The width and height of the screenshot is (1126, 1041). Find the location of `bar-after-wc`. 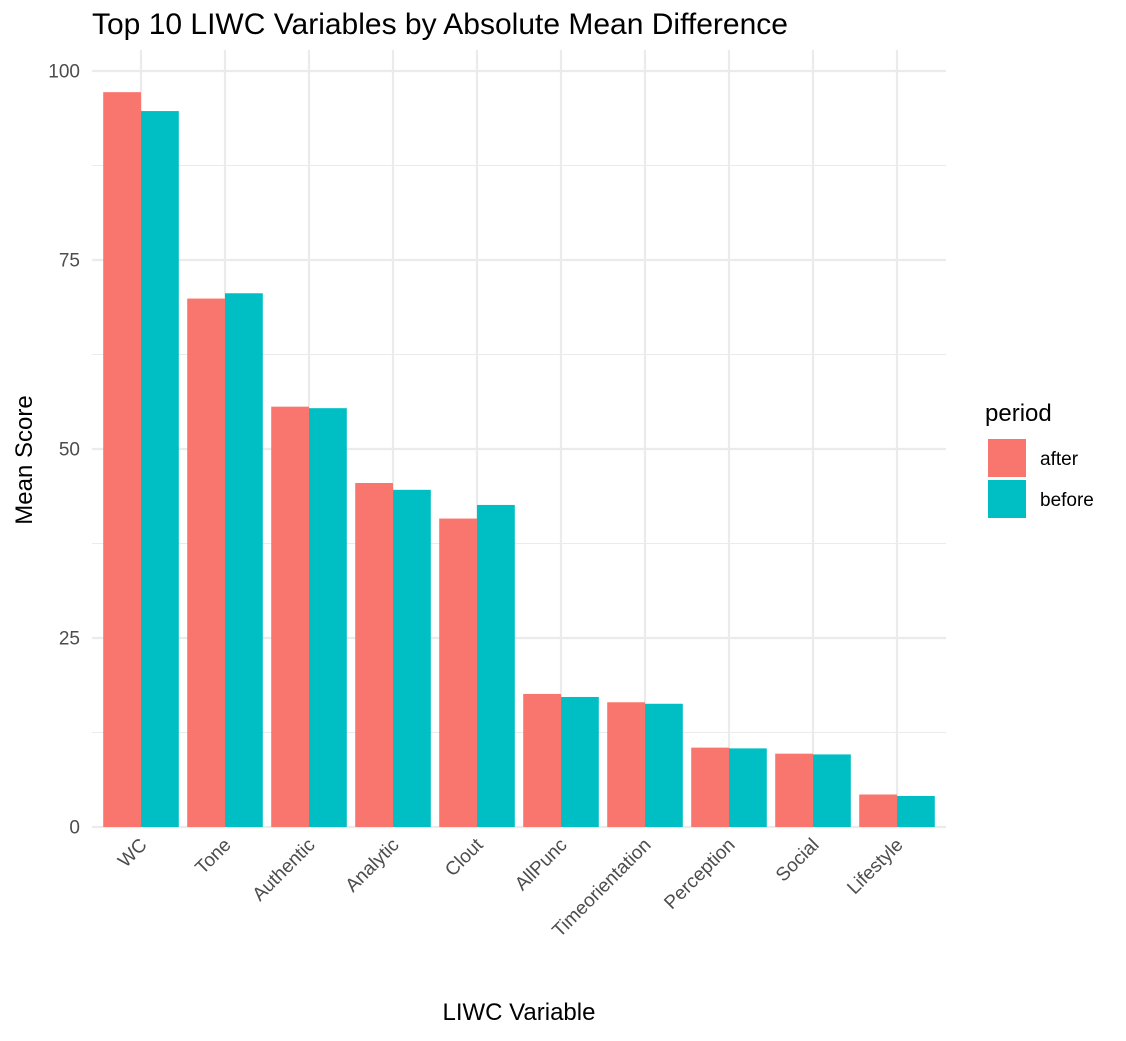

bar-after-wc is located at coordinates (122, 460).